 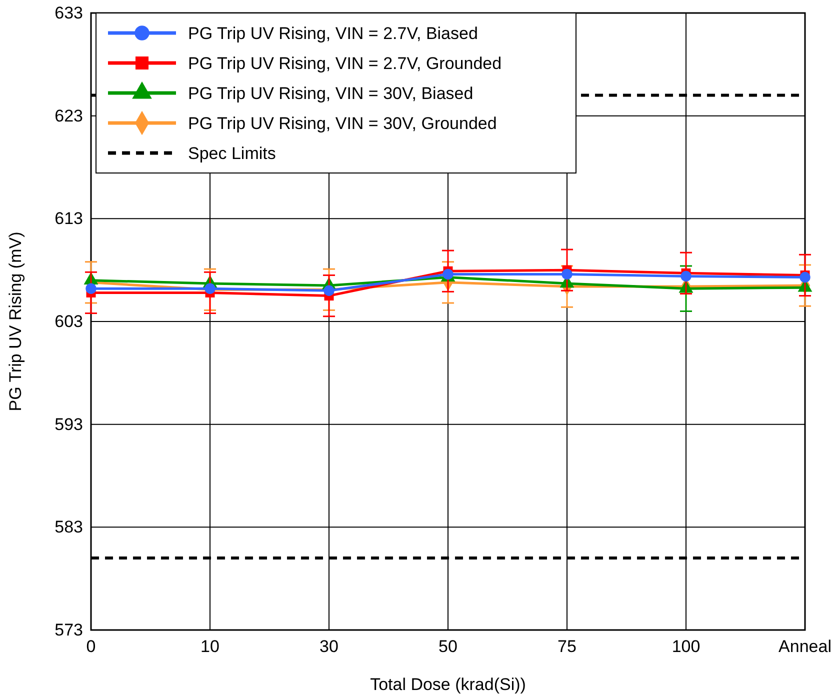 What do you see at coordinates (345, 63) in the screenshot?
I see `legend-label: PG Trip UV Rising, VIN = 2.7V, Grounded` at bounding box center [345, 63].